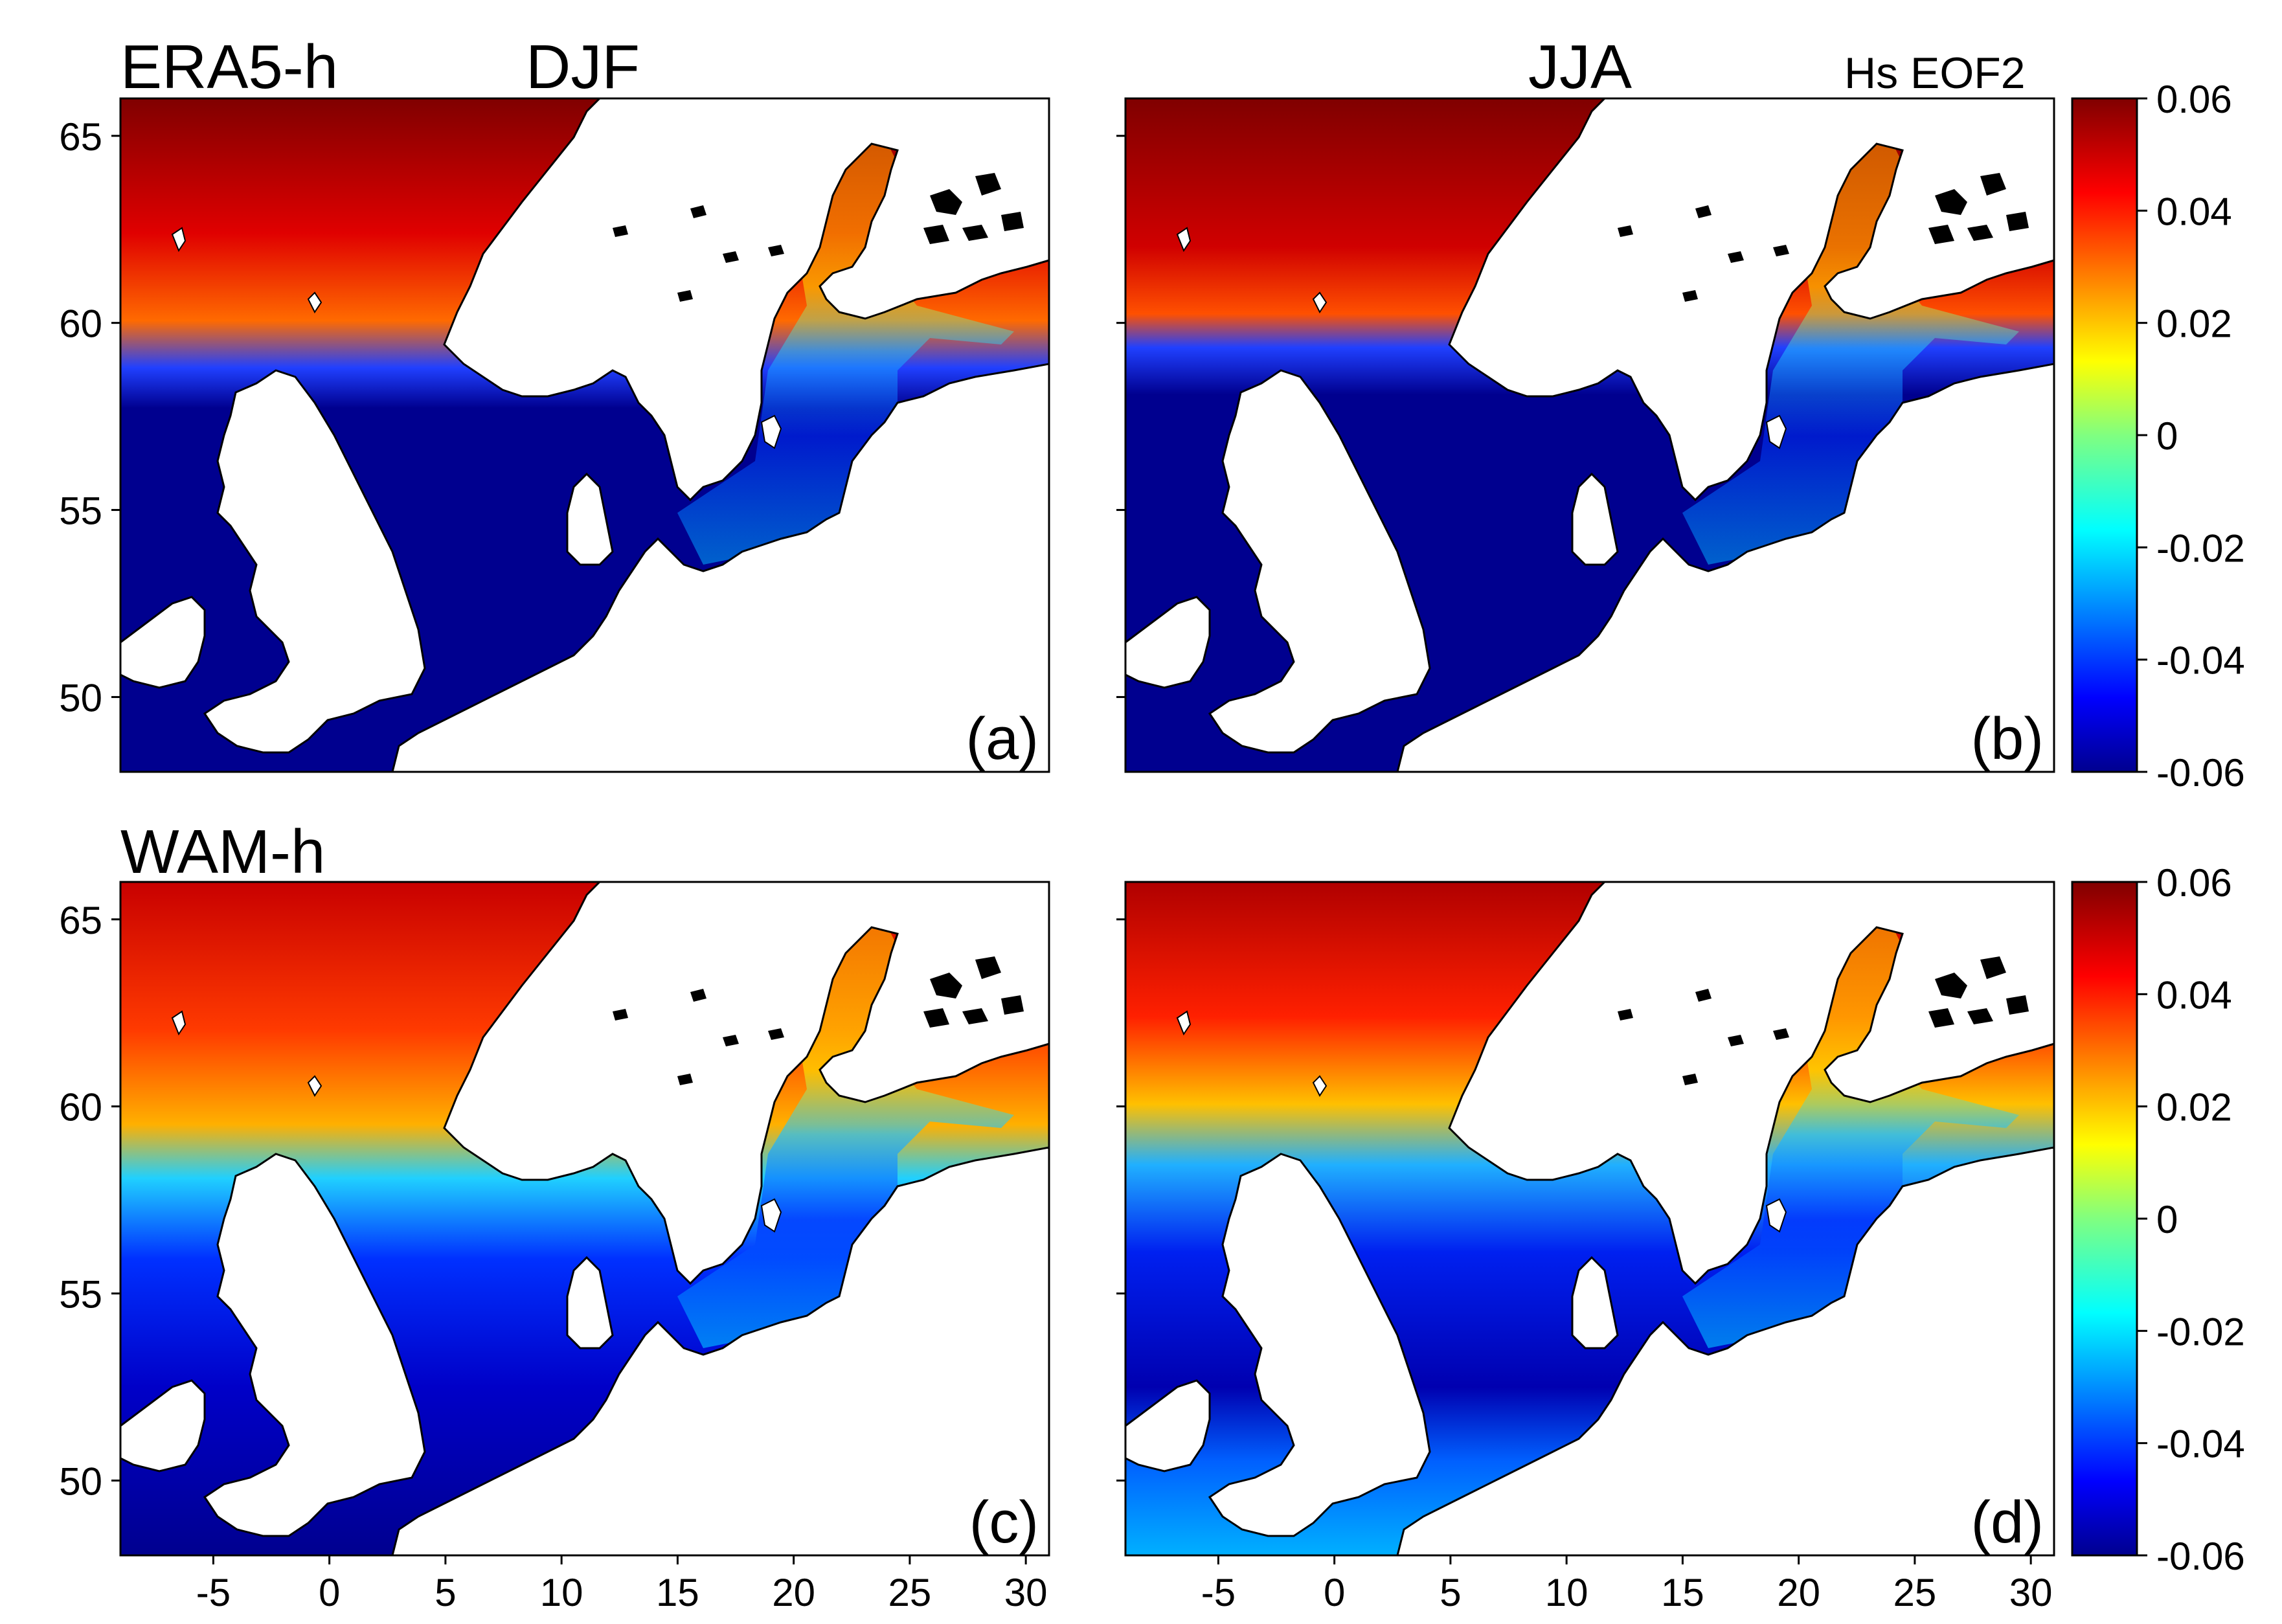  What do you see at coordinates (1580, 67) in the screenshot?
I see `col2-title: JJA` at bounding box center [1580, 67].